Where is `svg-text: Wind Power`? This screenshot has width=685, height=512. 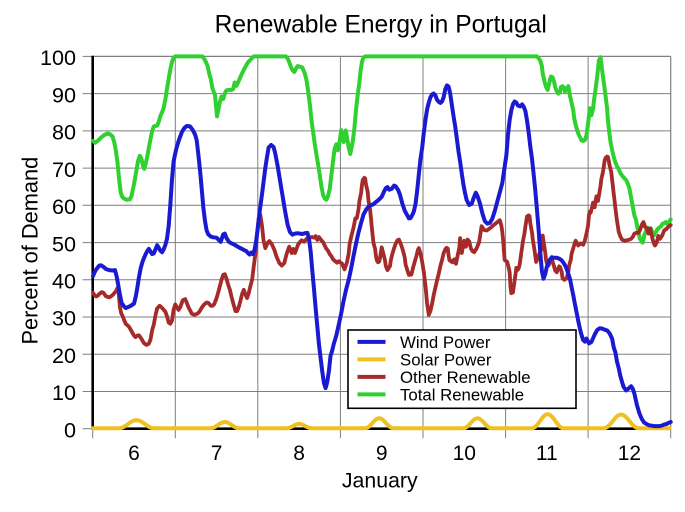
svg-text: Wind Power is located at coordinates (445, 342).